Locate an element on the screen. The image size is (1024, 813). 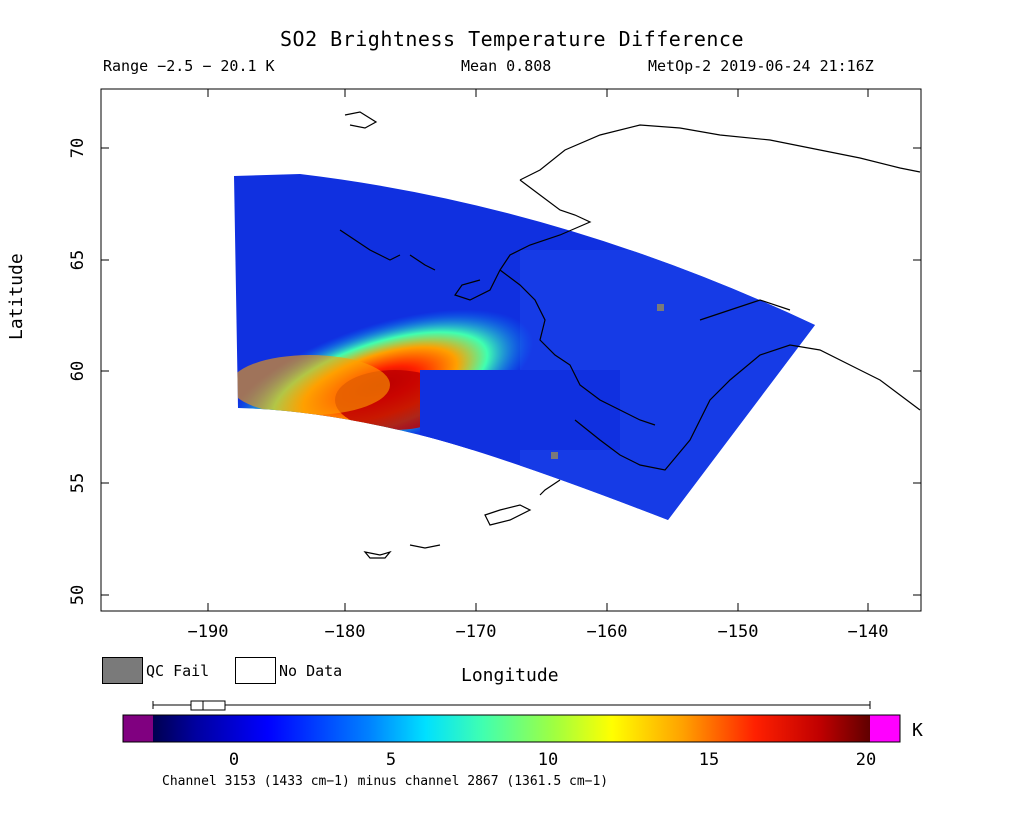
y-axis-label: Latitude is located at coordinates (16, 296).